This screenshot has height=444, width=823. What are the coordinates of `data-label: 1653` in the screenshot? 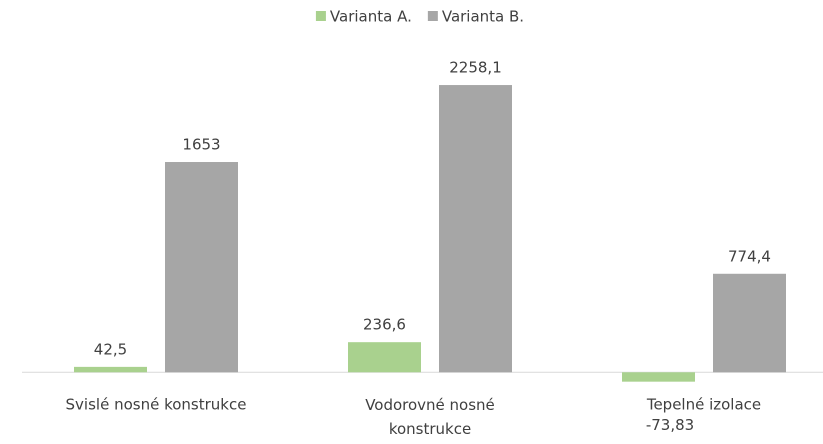 It's located at (201, 145).